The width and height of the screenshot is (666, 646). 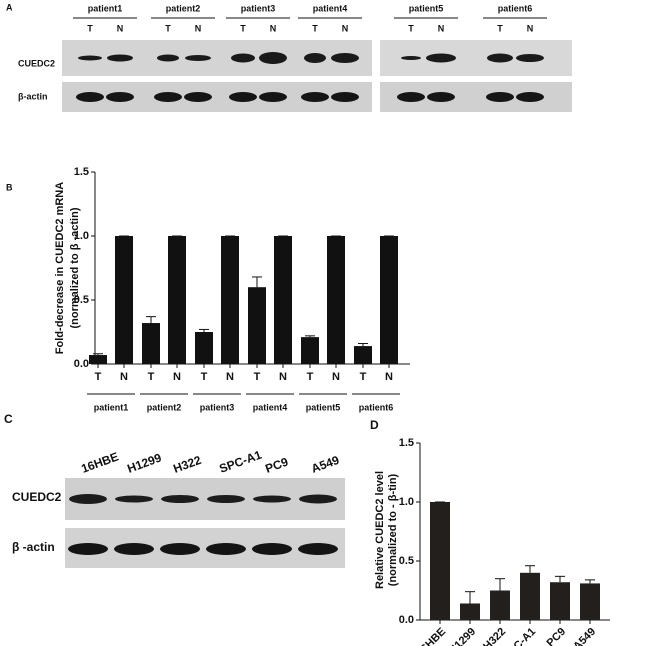 I want to click on y-axis-label: (normalized to β -actin), so click(x=75, y=267).